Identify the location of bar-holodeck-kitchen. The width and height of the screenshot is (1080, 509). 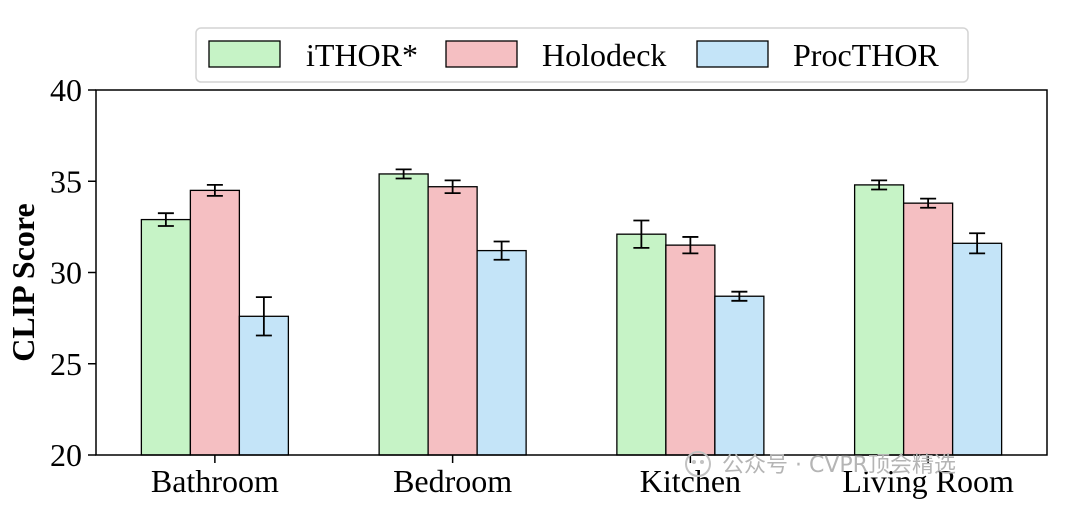
(690, 350).